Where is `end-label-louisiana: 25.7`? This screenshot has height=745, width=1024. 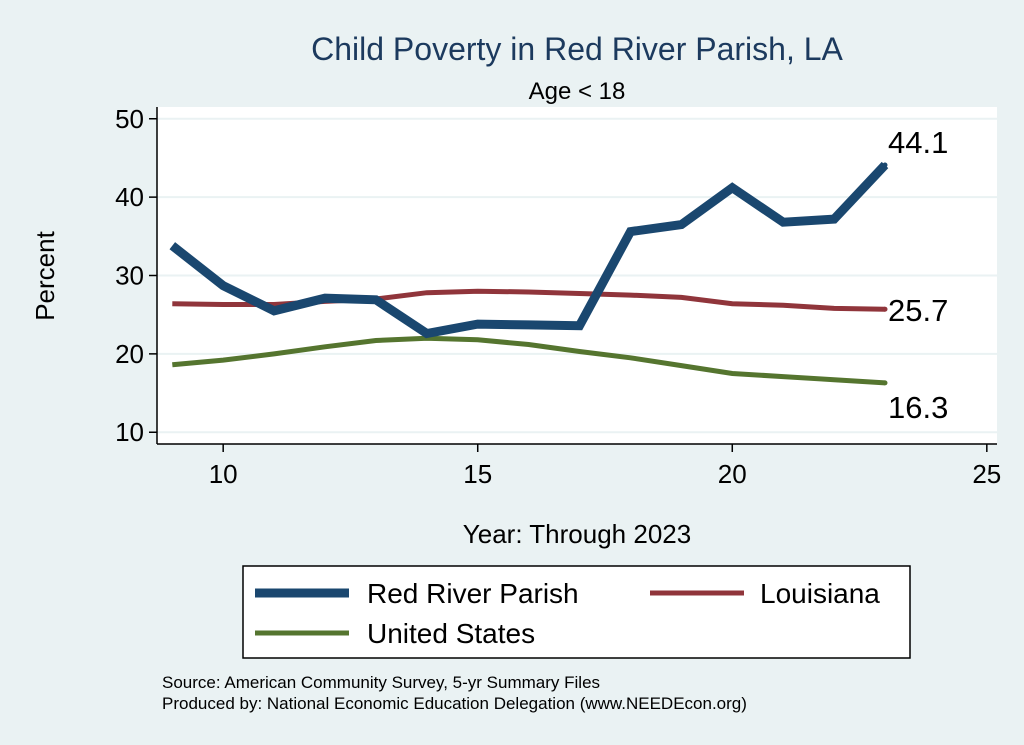 end-label-louisiana: 25.7 is located at coordinates (918, 310).